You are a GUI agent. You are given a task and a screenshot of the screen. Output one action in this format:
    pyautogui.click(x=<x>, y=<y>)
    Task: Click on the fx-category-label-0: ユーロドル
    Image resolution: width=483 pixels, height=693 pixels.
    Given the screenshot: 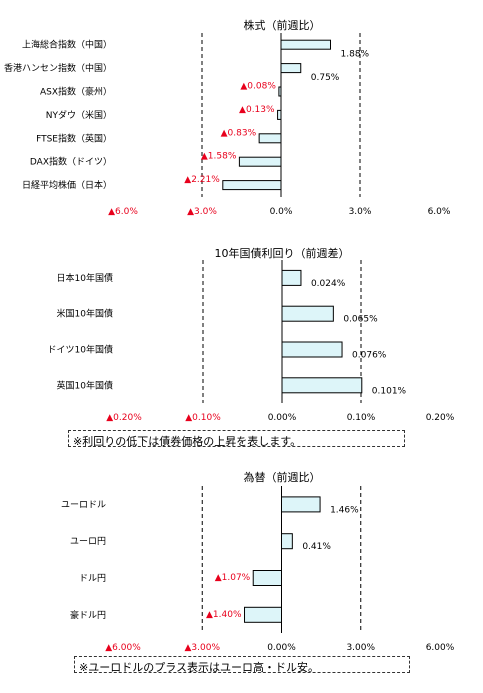 What is the action you would take?
    pyautogui.click(x=83, y=505)
    